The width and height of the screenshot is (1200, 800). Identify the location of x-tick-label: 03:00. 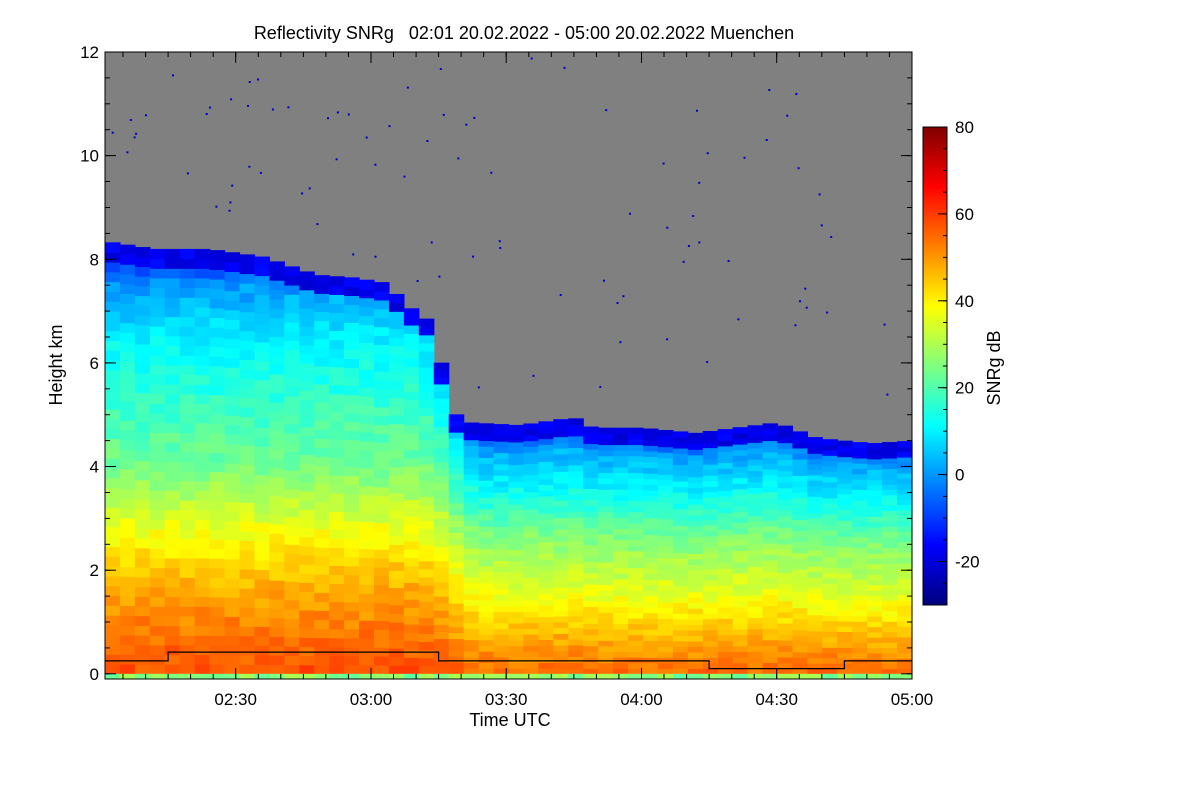
(371, 699).